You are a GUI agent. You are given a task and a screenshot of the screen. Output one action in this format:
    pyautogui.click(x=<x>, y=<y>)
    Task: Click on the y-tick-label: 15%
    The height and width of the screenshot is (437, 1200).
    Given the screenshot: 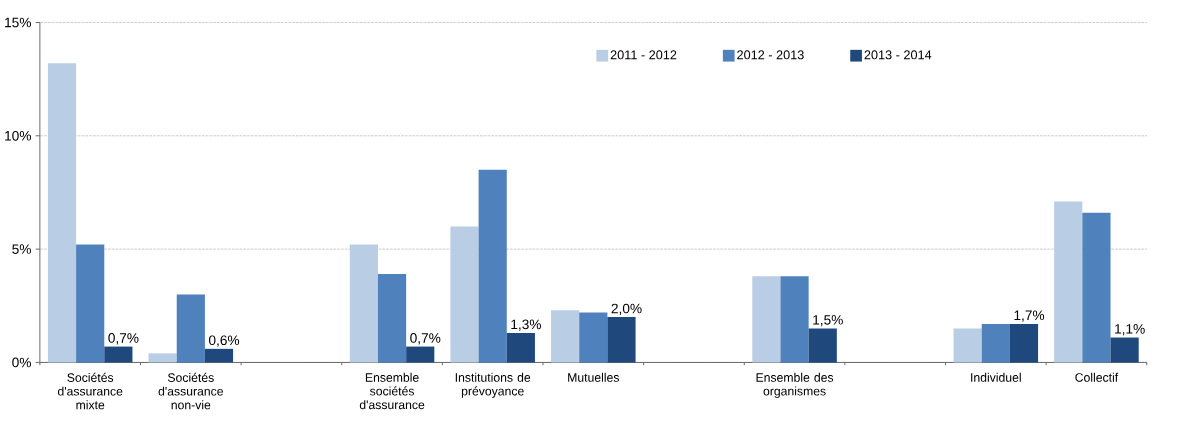 What is the action you would take?
    pyautogui.click(x=18, y=22)
    